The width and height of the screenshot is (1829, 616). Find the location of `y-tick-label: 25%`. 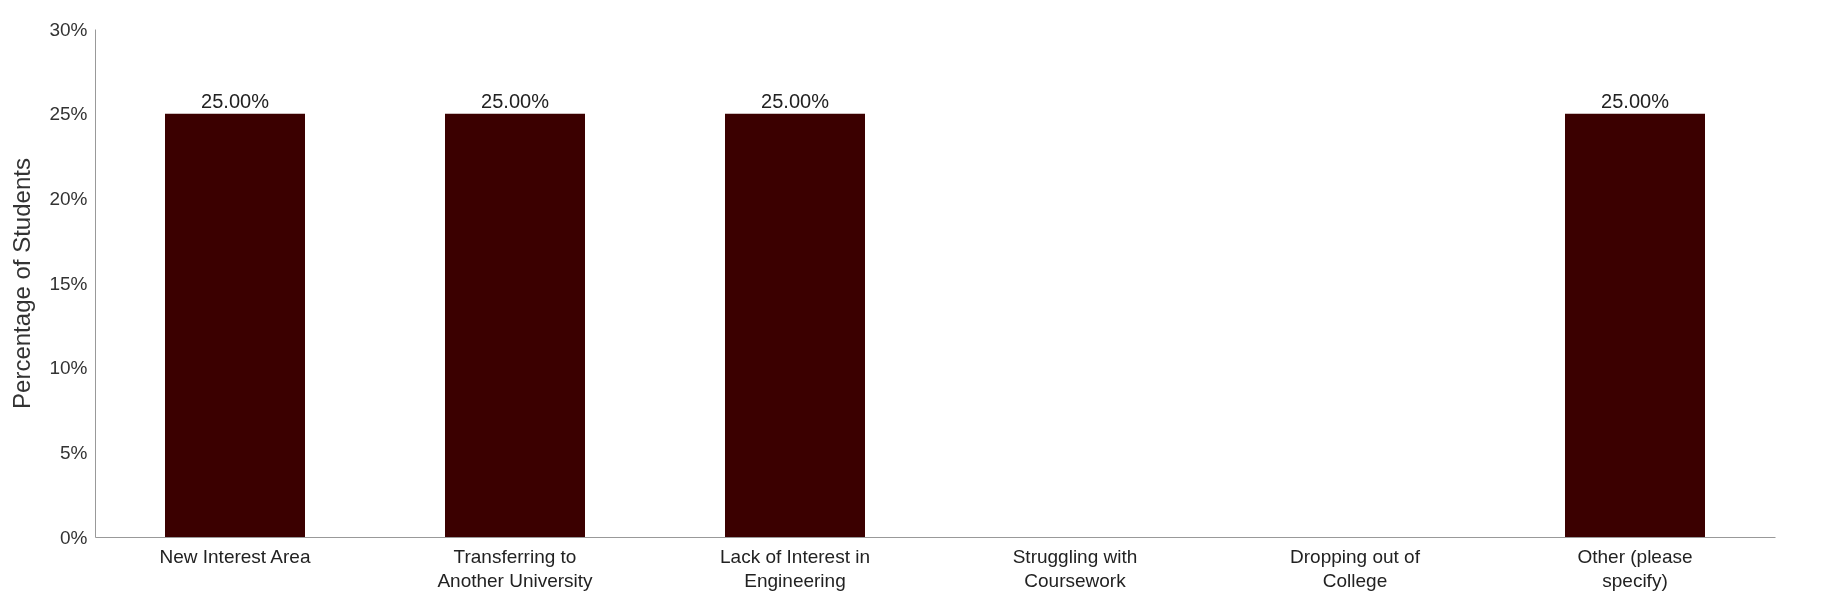

y-tick-label: 25% is located at coordinates (68, 114).